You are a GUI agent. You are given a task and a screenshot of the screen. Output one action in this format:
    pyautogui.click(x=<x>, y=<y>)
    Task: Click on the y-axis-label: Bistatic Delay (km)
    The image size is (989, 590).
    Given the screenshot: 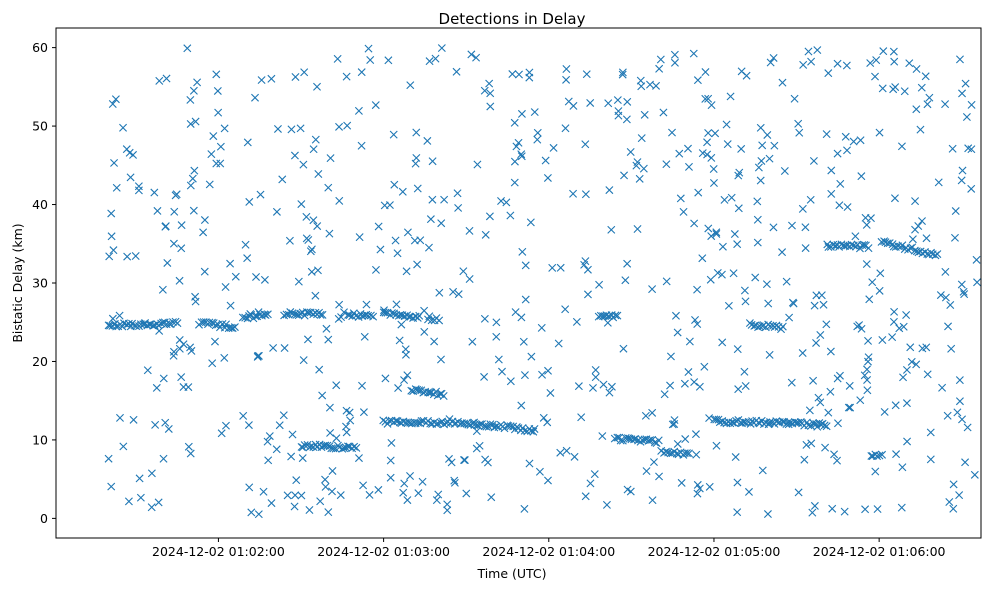 What is the action you would take?
    pyautogui.click(x=17, y=282)
    